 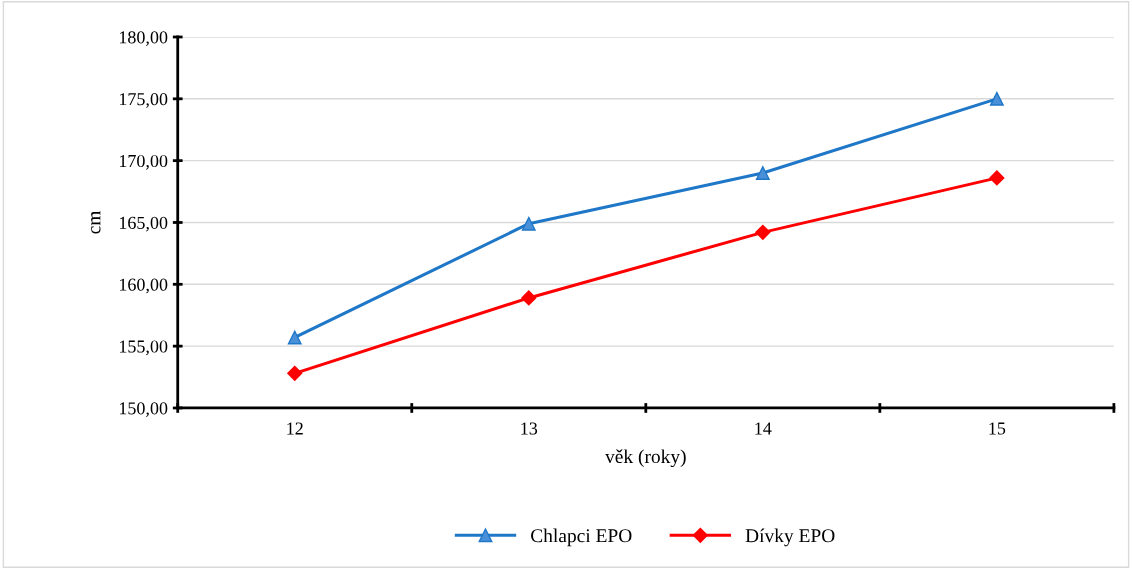 What do you see at coordinates (96, 222) in the screenshot?
I see `y-axis-title: cm` at bounding box center [96, 222].